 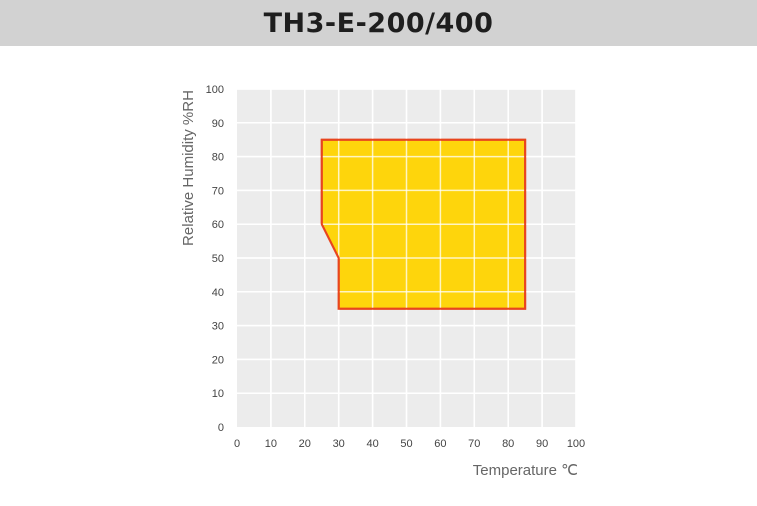 What do you see at coordinates (221, 428) in the screenshot?
I see `y-tick-label: 0` at bounding box center [221, 428].